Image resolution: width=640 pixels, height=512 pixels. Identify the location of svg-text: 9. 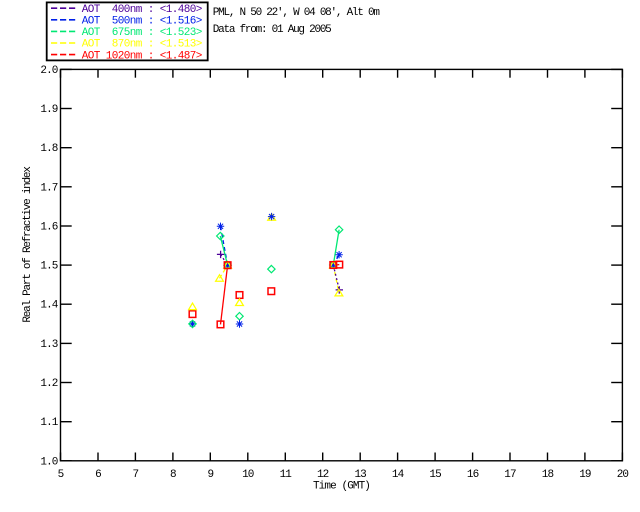
(210, 475).